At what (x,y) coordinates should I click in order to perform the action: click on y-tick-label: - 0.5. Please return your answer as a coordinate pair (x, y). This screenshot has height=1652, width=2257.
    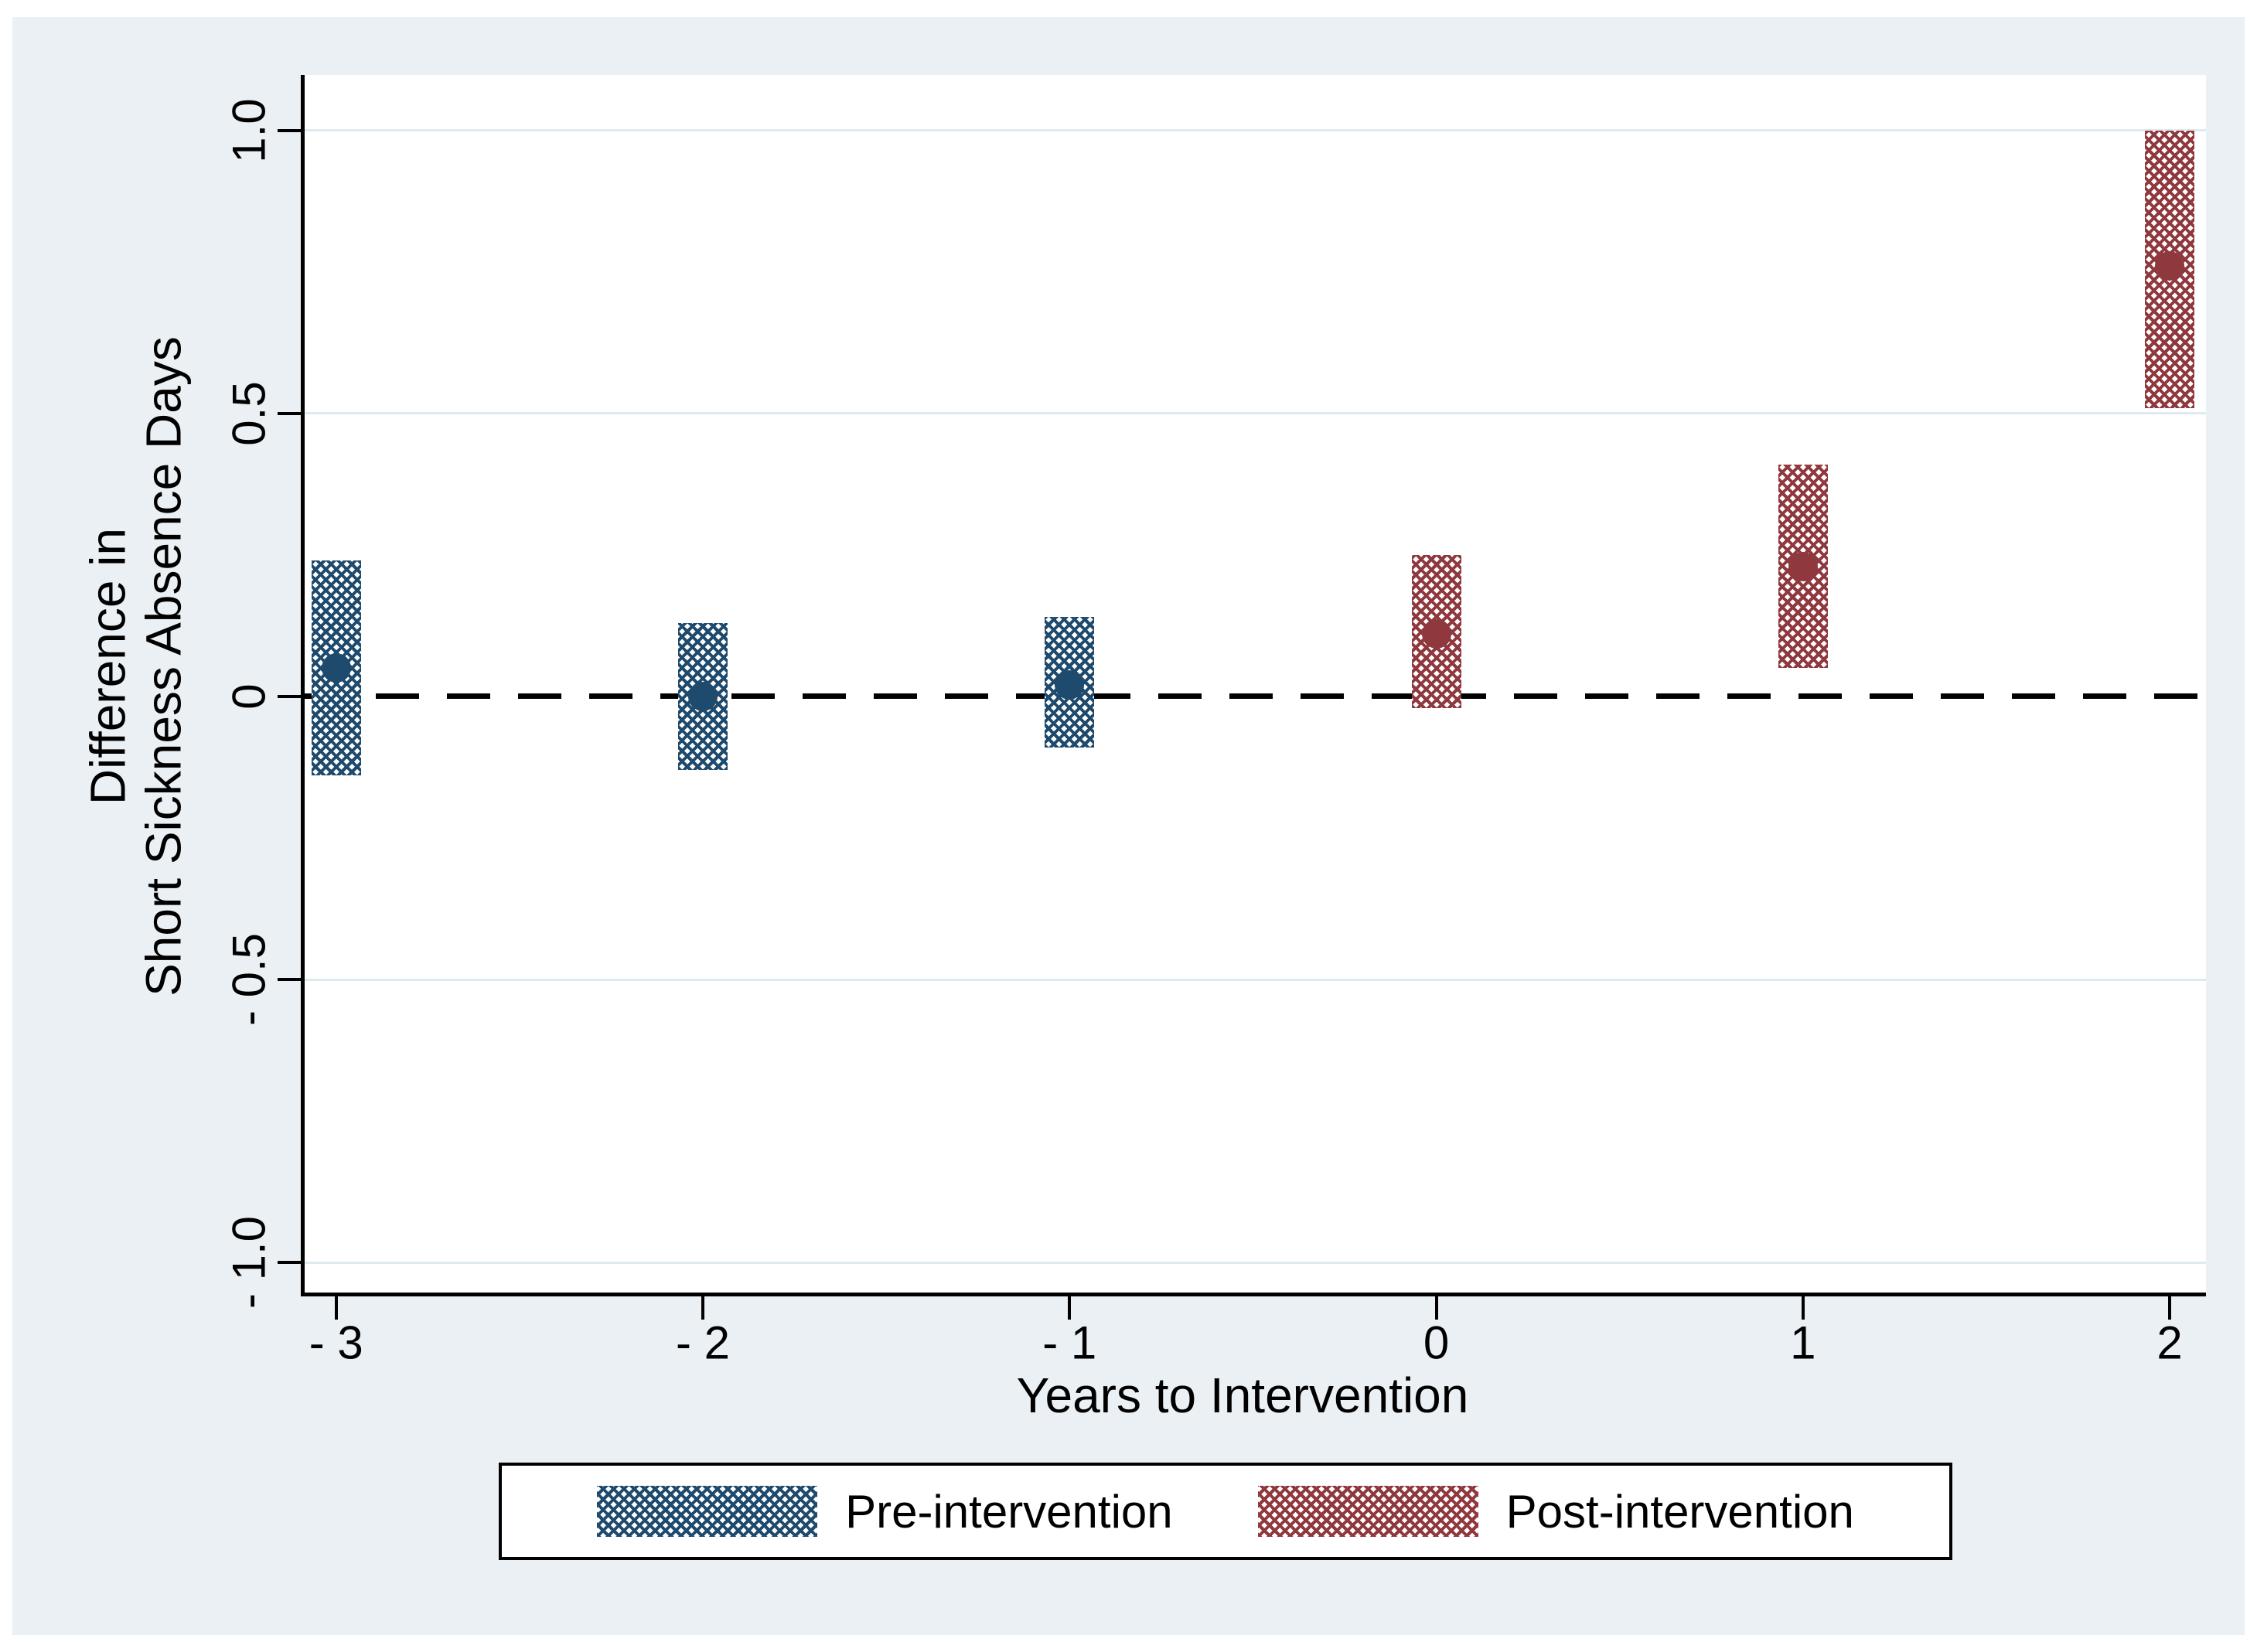
    Looking at the image, I should click on (249, 980).